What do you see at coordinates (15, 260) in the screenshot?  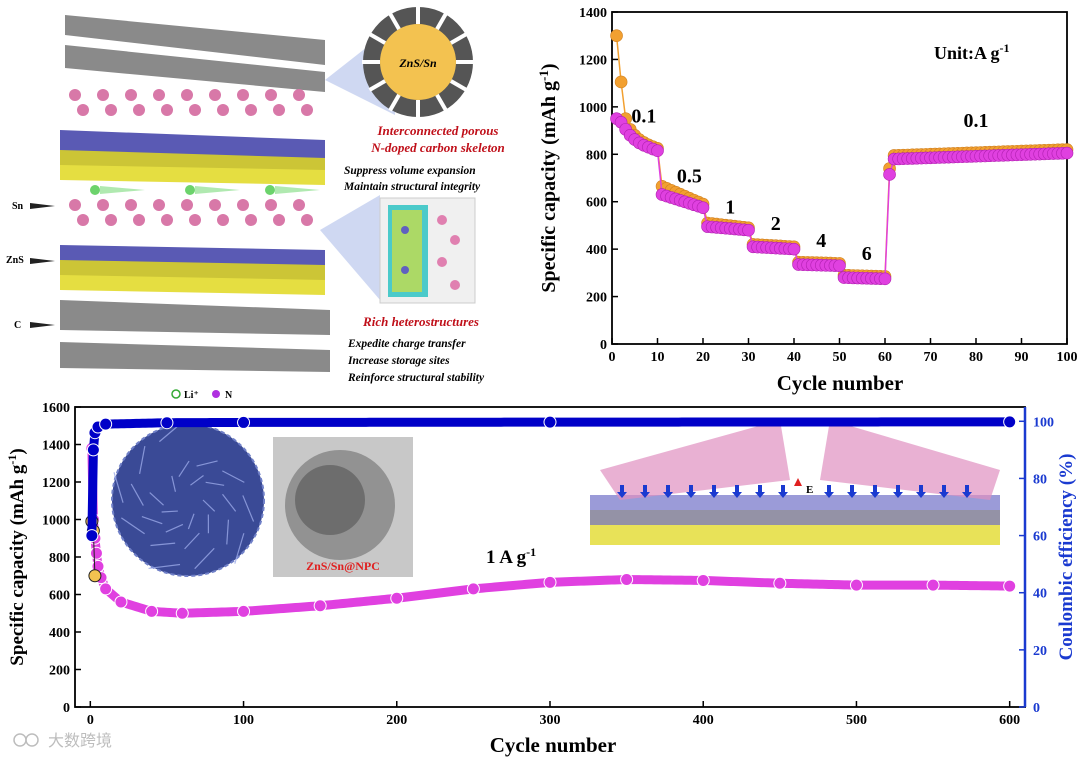 I see `svg-text: ZnS` at bounding box center [15, 260].